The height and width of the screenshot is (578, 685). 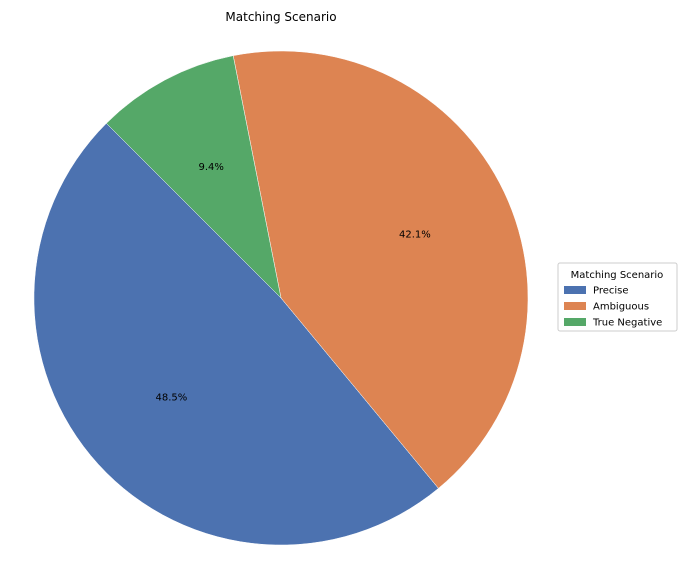 What do you see at coordinates (627, 323) in the screenshot?
I see `legend-label: True Negative` at bounding box center [627, 323].